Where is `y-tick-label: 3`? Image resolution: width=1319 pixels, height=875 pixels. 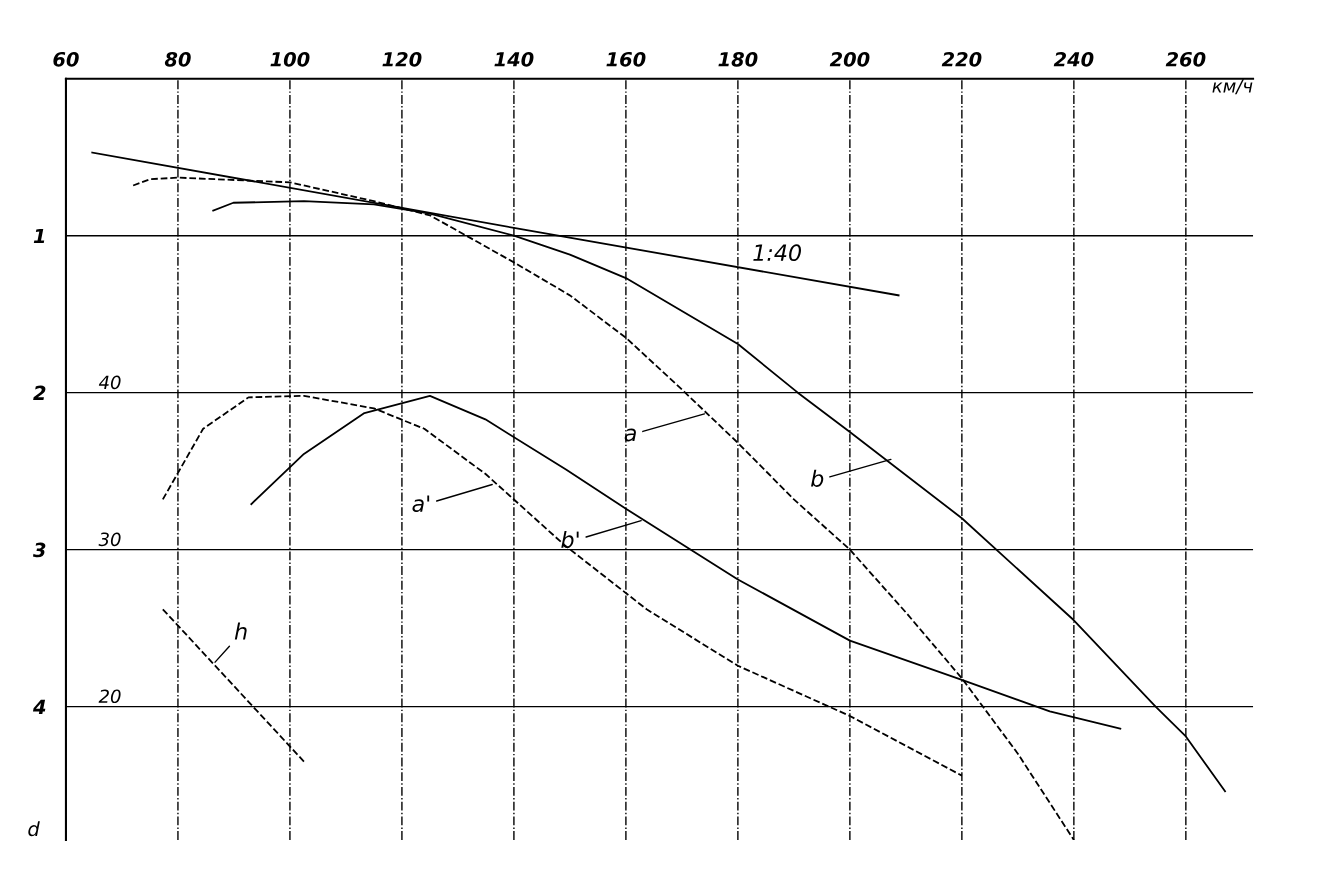
y-tick-label: 3 is located at coordinates (39, 550).